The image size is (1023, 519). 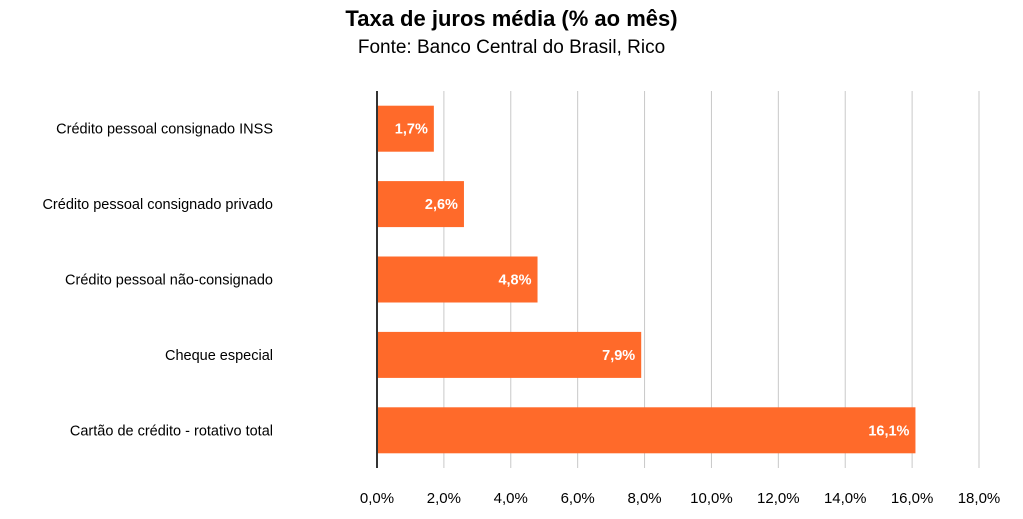 I want to click on data-label: 2,6%, so click(x=441, y=205).